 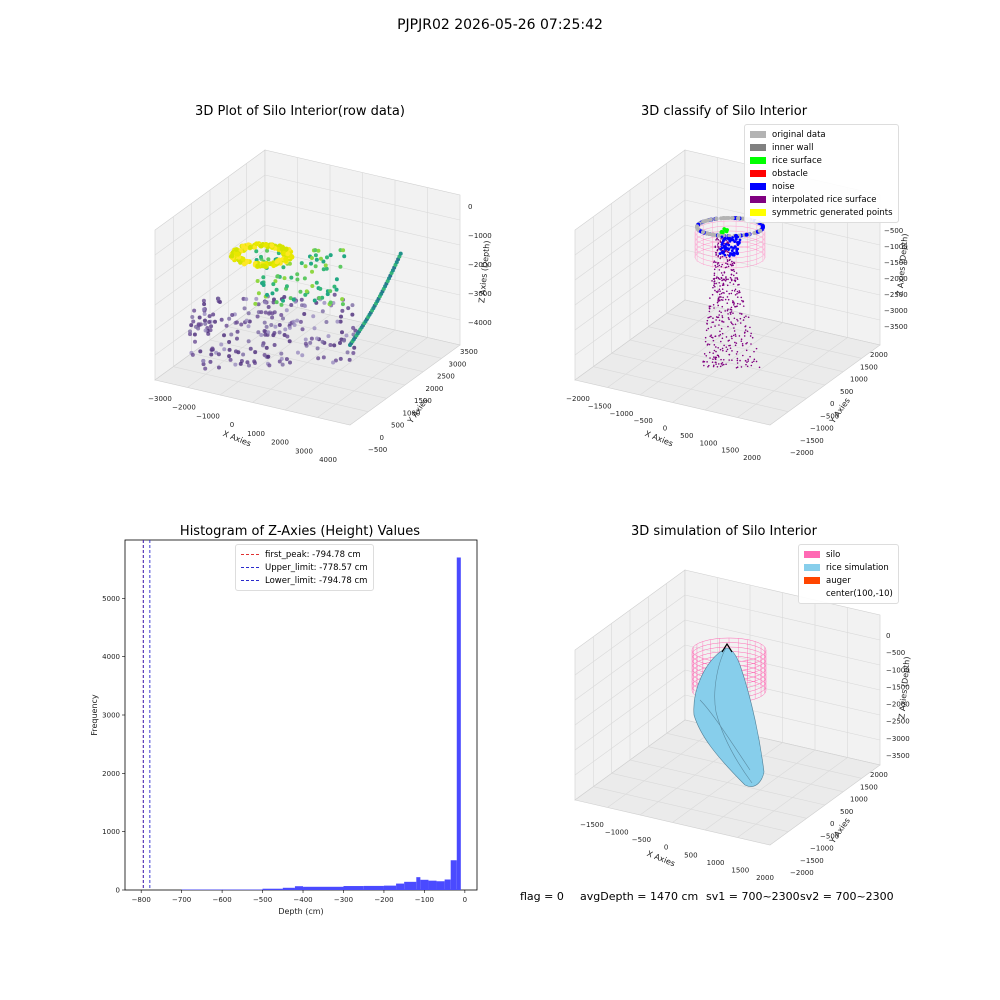 What do you see at coordinates (300, 911) in the screenshot?
I see `x-axis-label: Depth (cm)` at bounding box center [300, 911].